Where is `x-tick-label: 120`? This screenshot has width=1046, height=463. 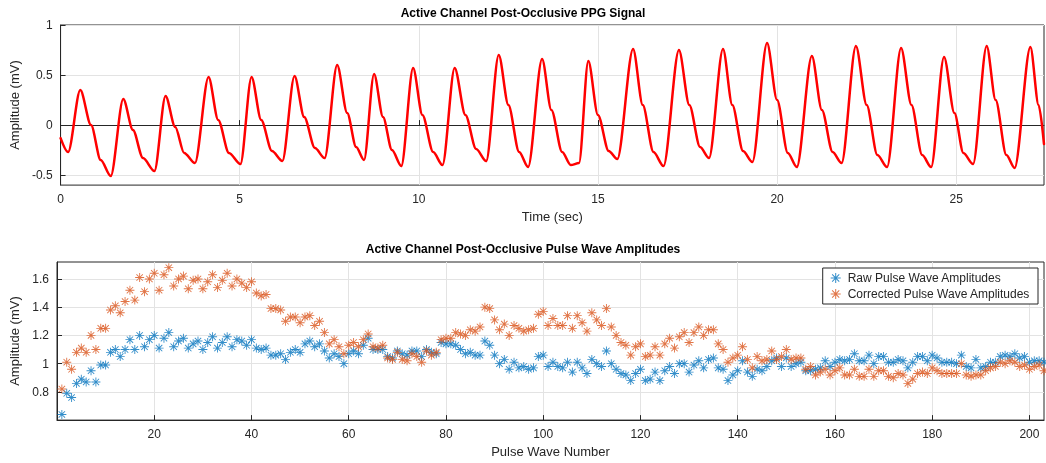
x-tick-label: 120 is located at coordinates (640, 434).